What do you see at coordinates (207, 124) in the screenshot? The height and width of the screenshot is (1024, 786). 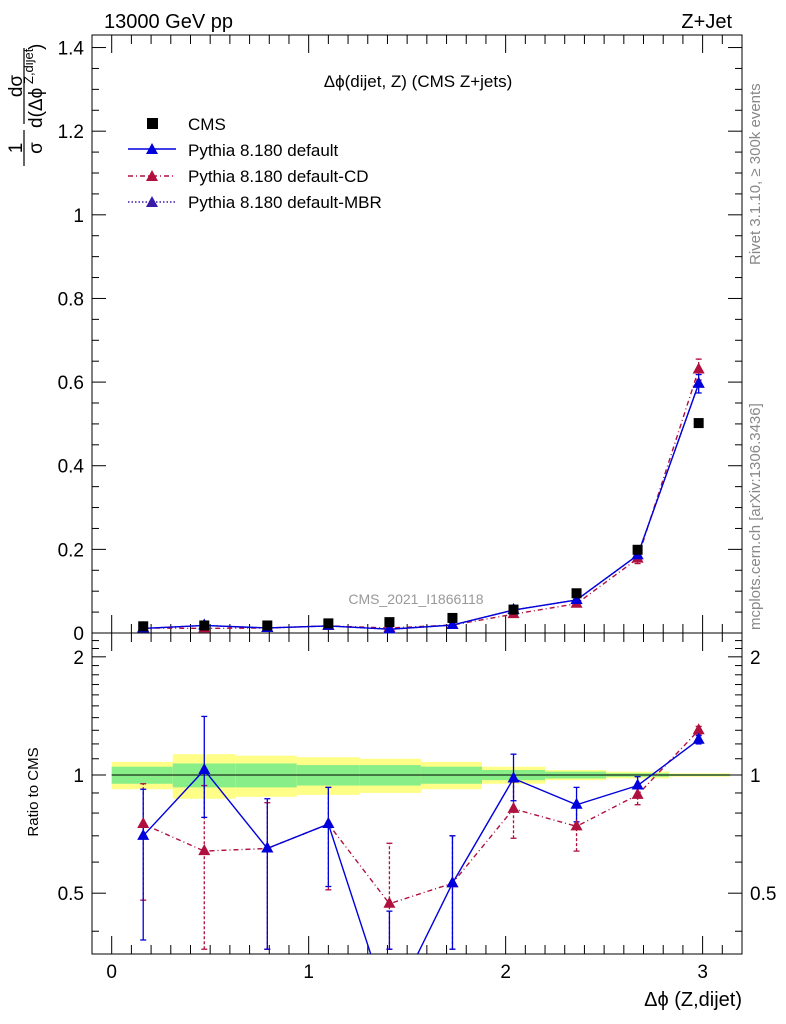 I see `legend-label-cms: CMS` at bounding box center [207, 124].